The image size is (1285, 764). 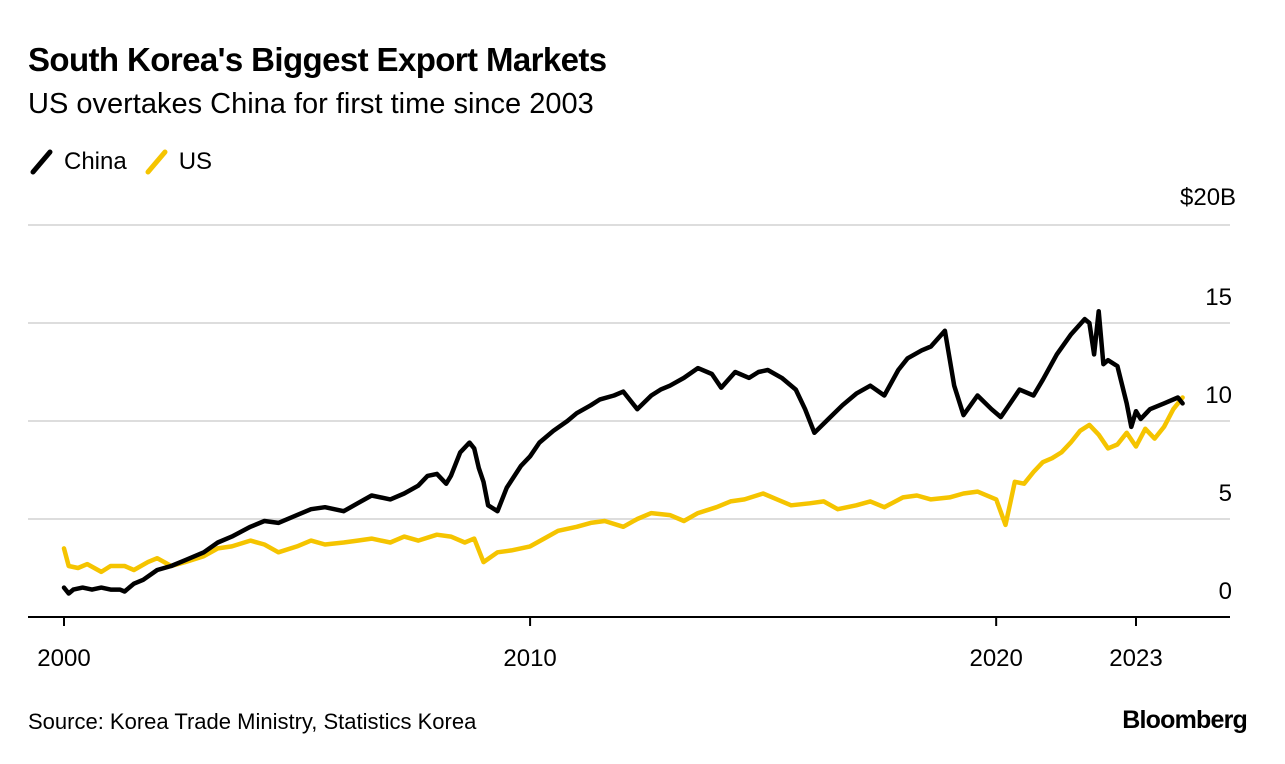 I want to click on y-tick-label: 0, so click(x=1225, y=591).